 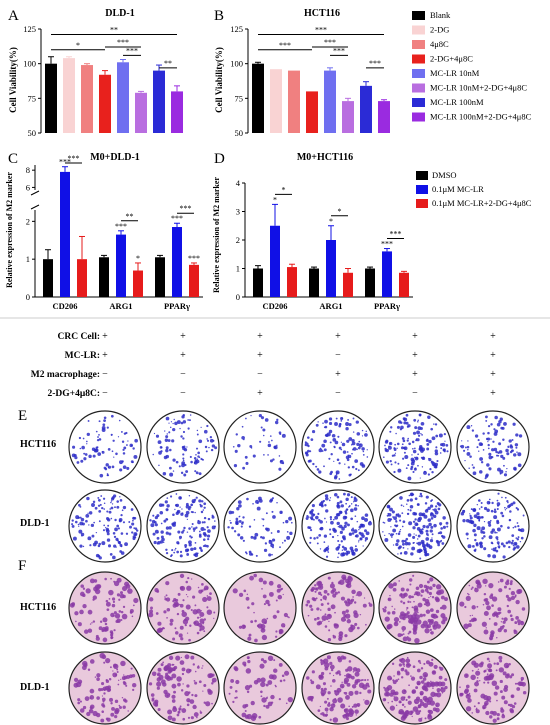 What do you see at coordinates (236, 64) in the screenshot?
I see `y-tick-label: 100` at bounding box center [236, 64].